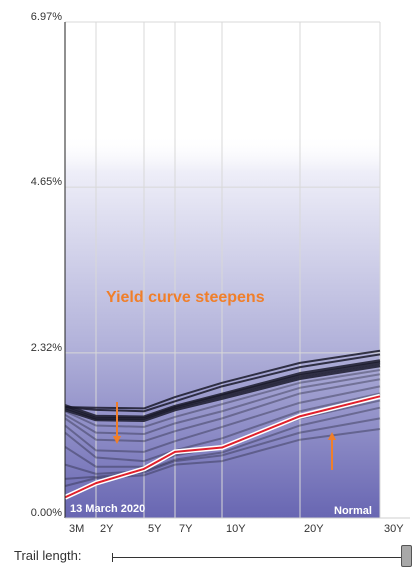 The height and width of the screenshot is (574, 420). What do you see at coordinates (76, 529) in the screenshot?
I see `x-tick-label-0: 3M` at bounding box center [76, 529].